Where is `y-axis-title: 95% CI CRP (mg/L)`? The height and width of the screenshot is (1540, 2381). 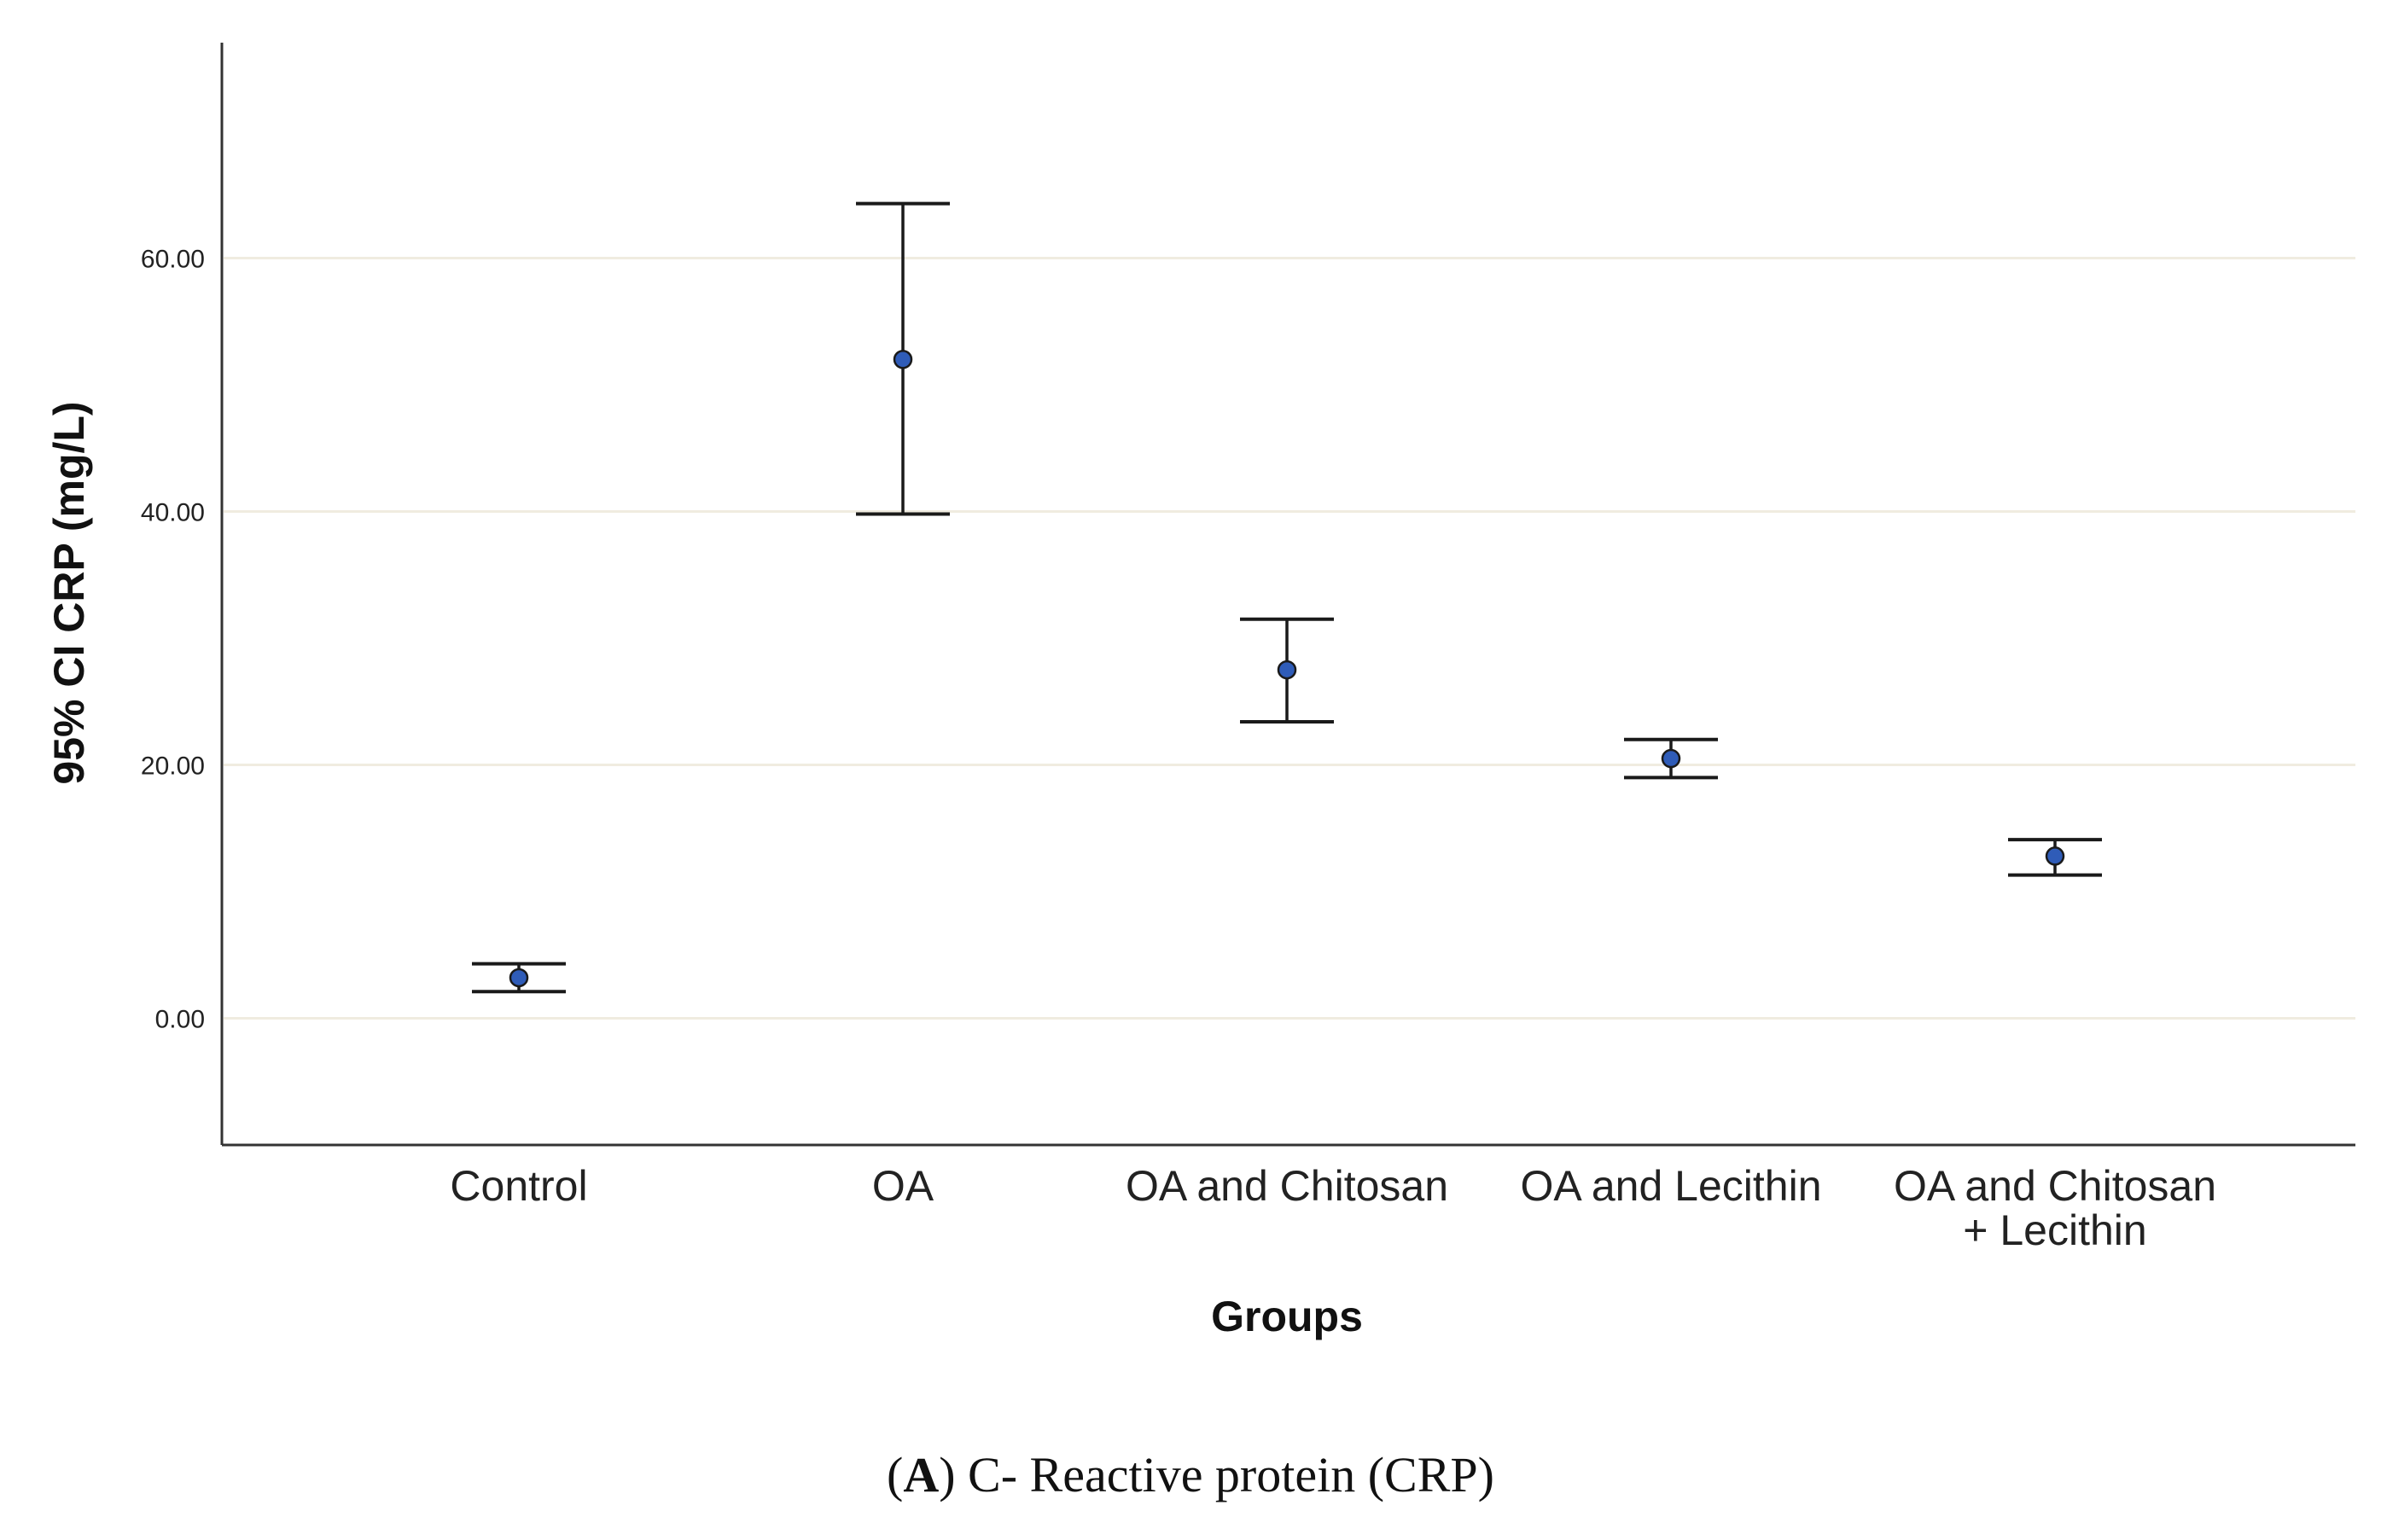 y-axis-title: 95% CI CRP (mg/L) is located at coordinates (69, 592).